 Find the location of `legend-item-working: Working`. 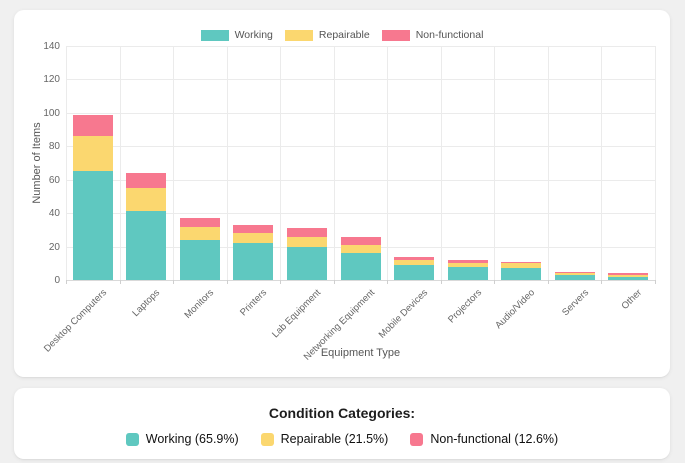

legend-item-working: Working is located at coordinates (236, 35).